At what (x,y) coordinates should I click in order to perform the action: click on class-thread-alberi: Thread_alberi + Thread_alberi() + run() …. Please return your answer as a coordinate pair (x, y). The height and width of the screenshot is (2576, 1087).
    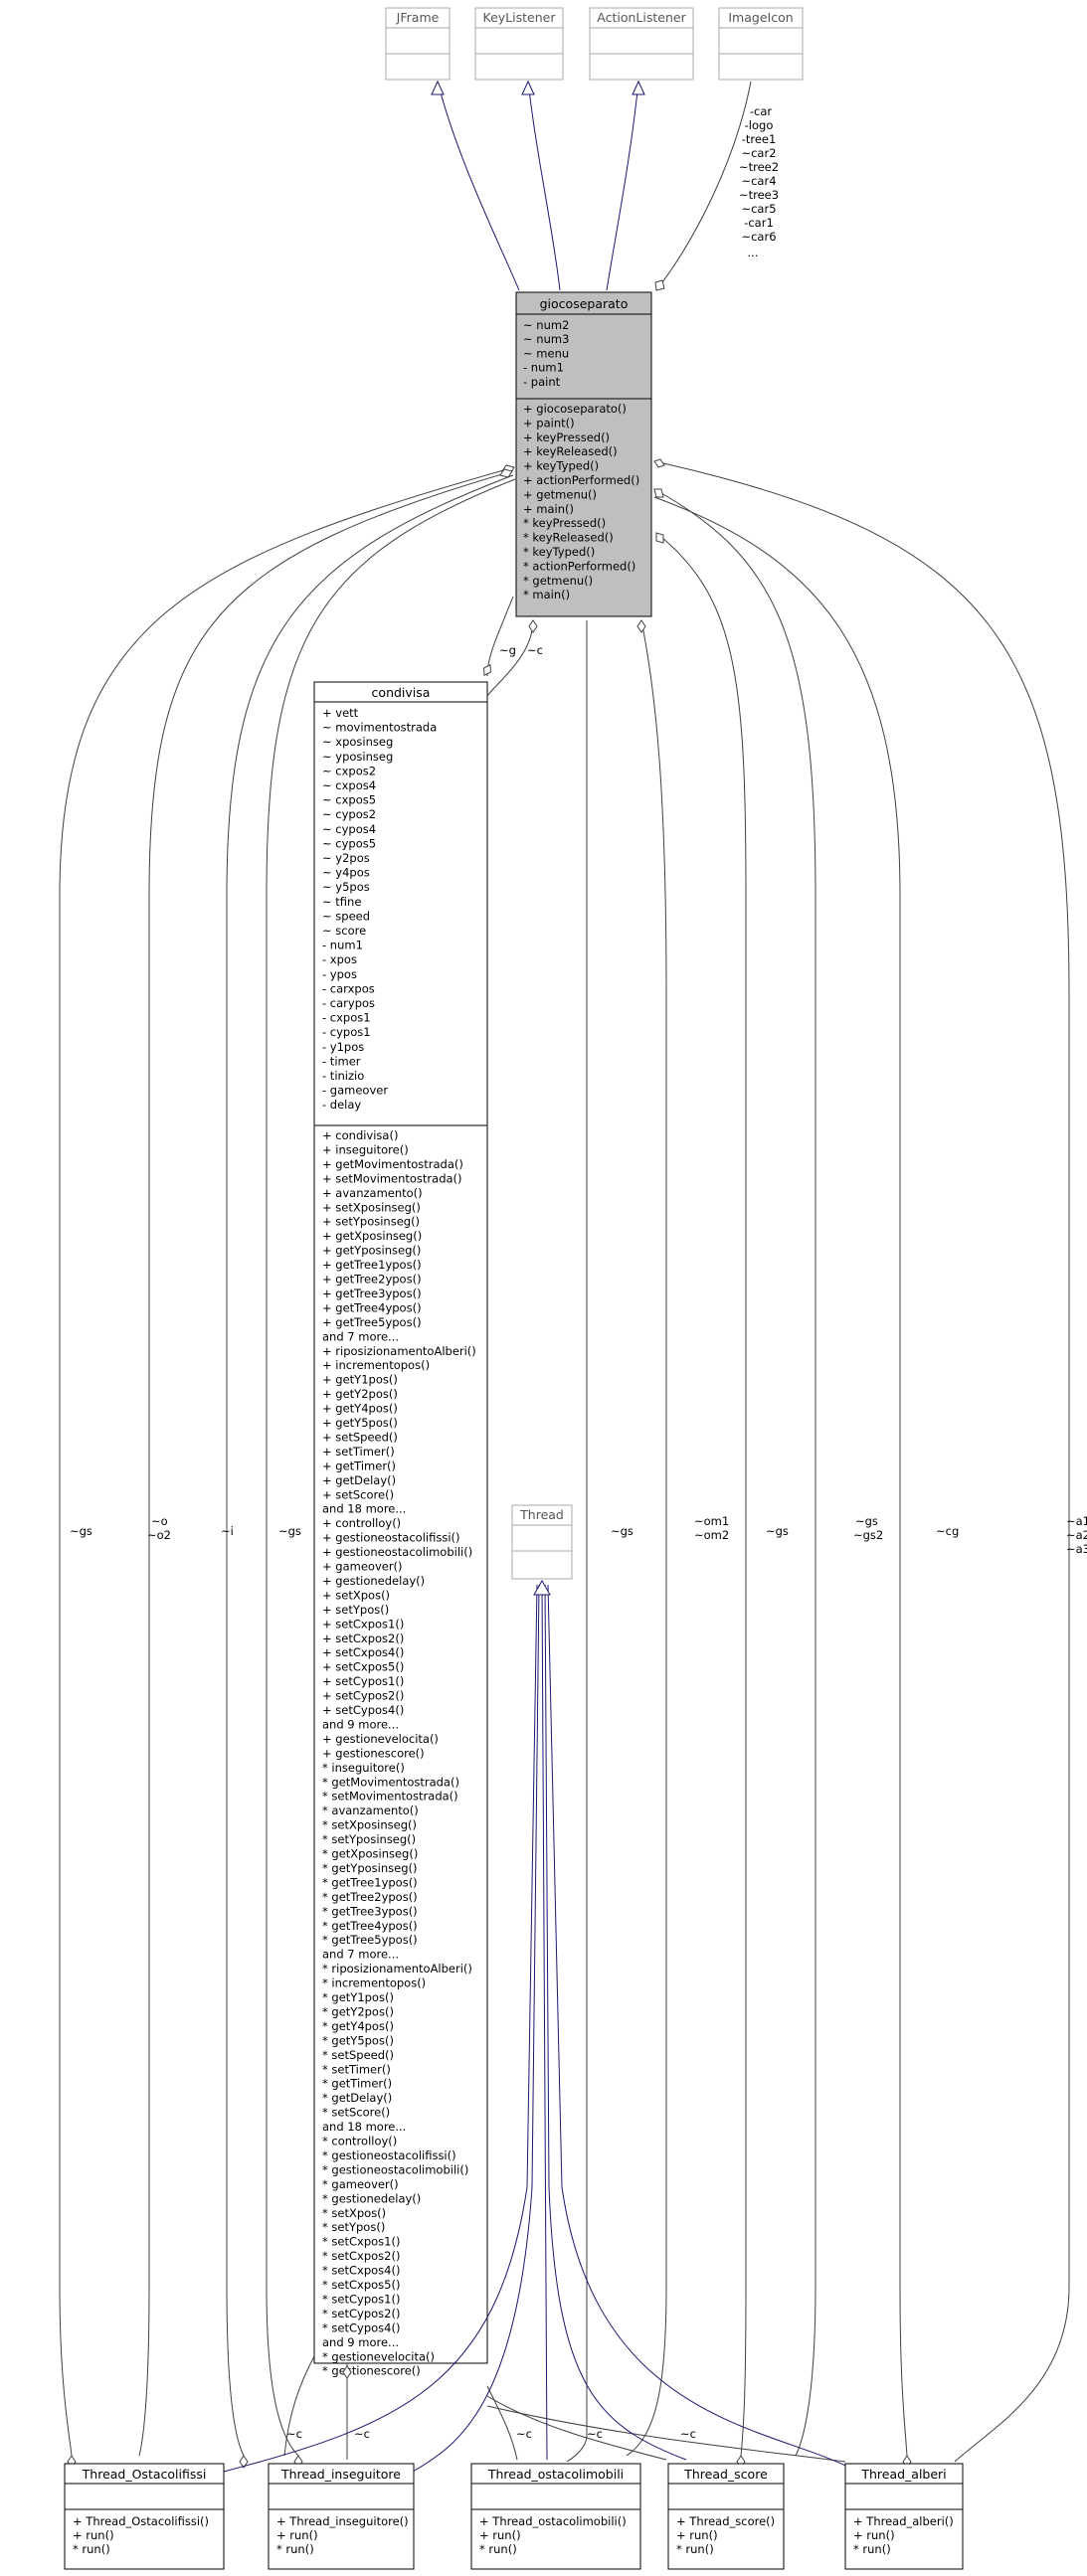
    Looking at the image, I should click on (904, 2516).